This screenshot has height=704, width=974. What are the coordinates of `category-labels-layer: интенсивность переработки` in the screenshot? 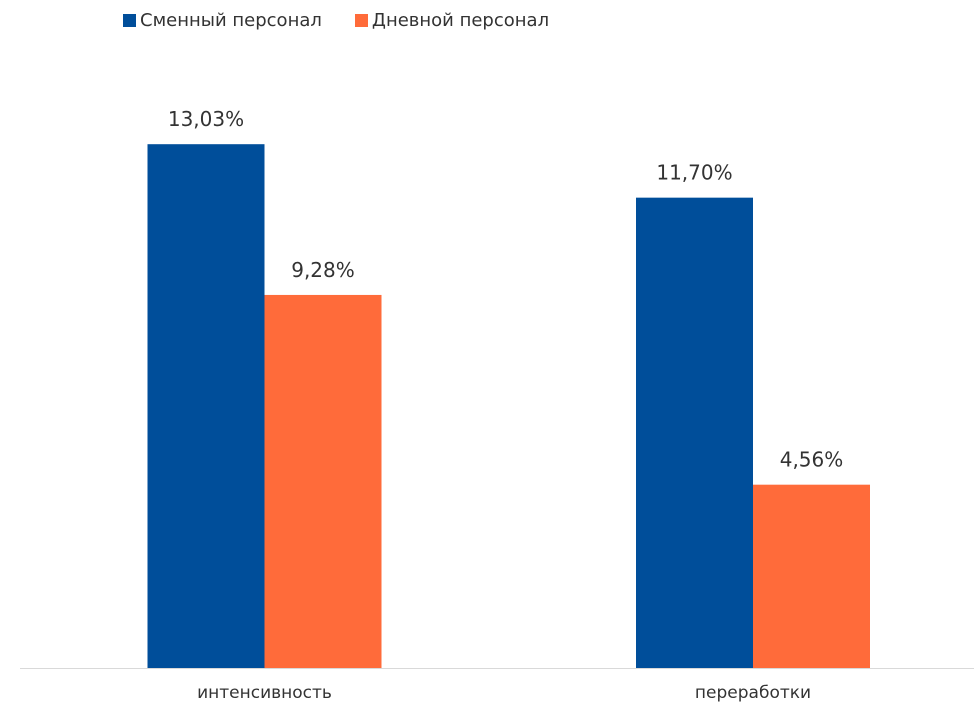 It's located at (504, 693).